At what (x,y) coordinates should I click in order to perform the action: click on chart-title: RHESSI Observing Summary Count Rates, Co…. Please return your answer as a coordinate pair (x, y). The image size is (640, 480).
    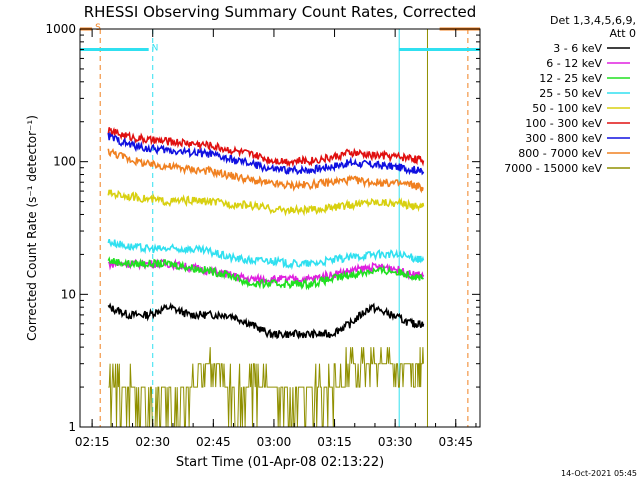
    Looking at the image, I should click on (280, 12).